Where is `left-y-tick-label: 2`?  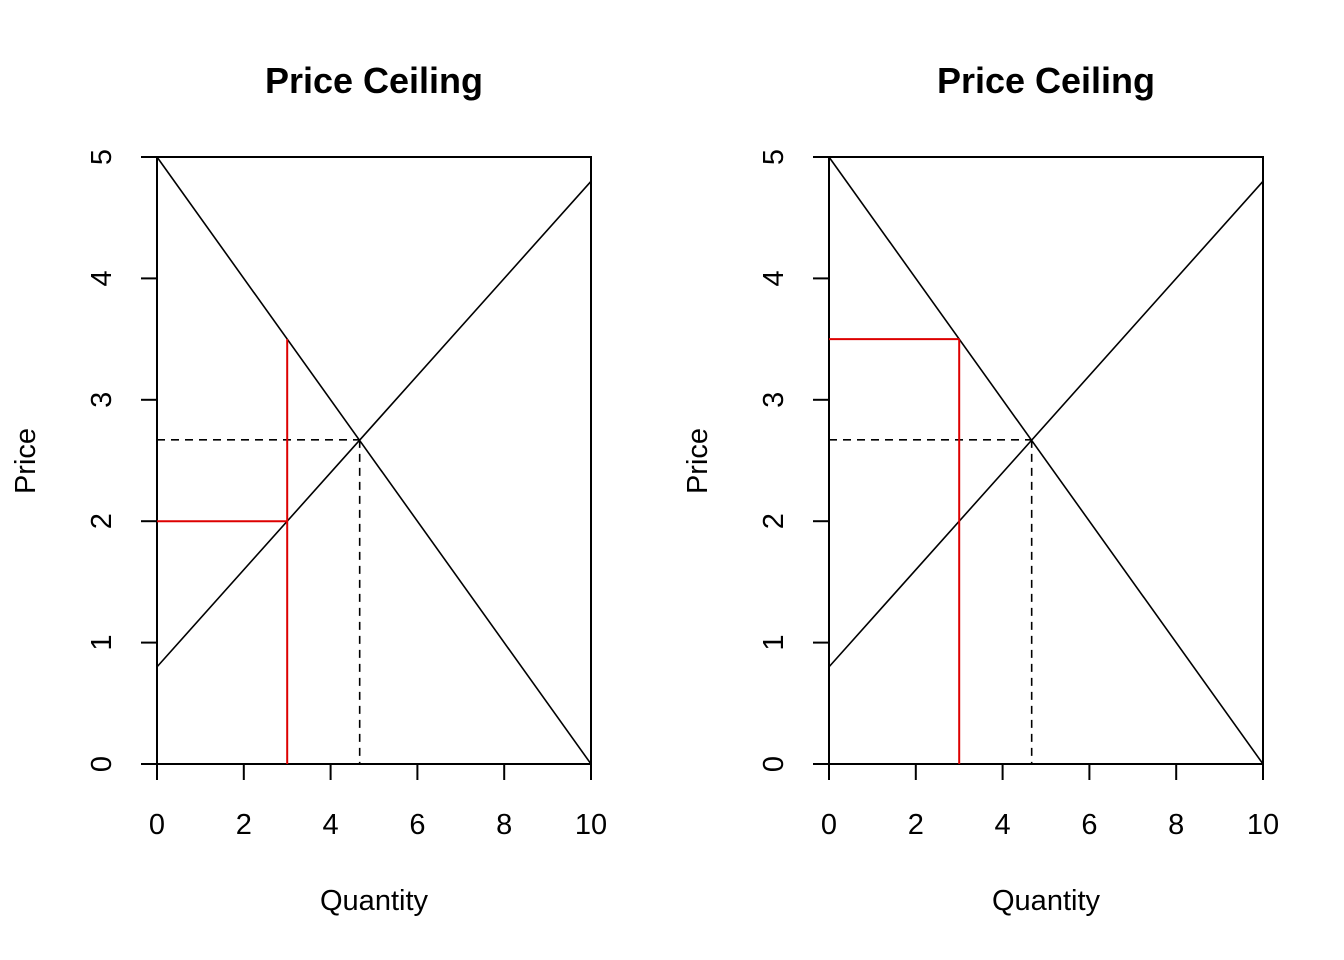 left-y-tick-label: 2 is located at coordinates (102, 521).